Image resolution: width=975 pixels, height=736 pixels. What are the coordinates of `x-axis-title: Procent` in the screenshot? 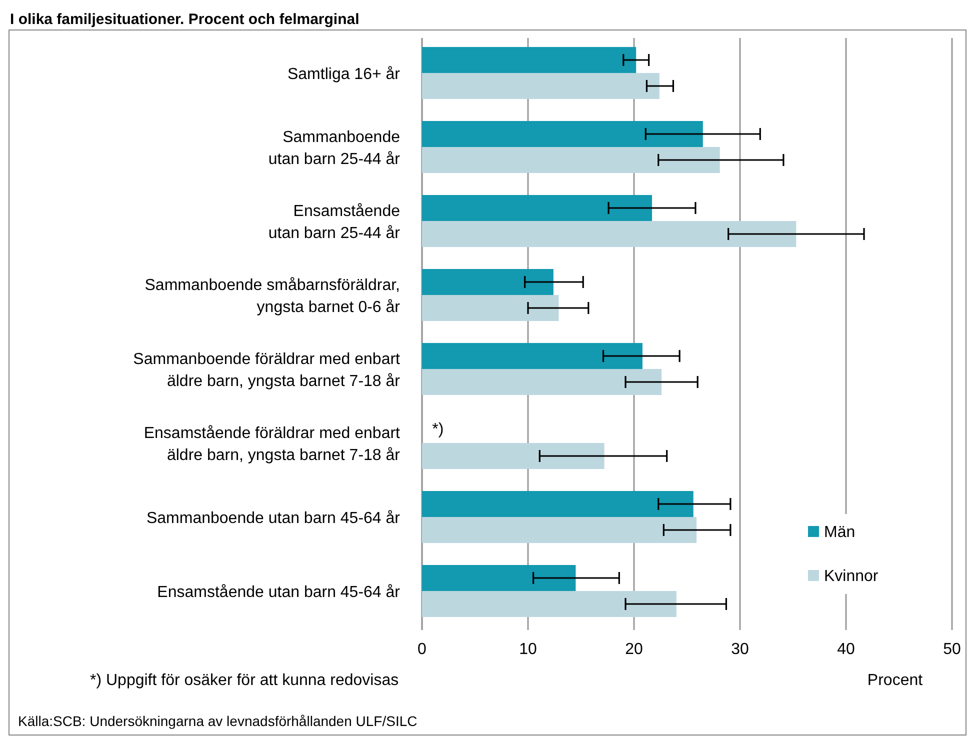 It's located at (895, 680).